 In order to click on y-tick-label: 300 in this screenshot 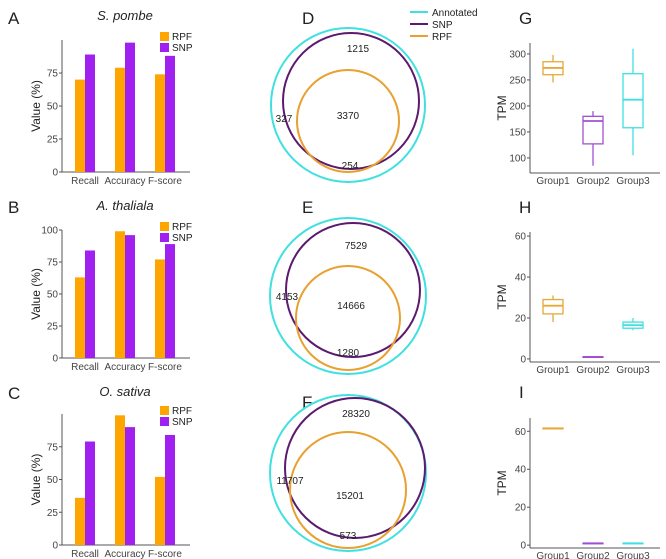, I will do `click(517, 54)`.